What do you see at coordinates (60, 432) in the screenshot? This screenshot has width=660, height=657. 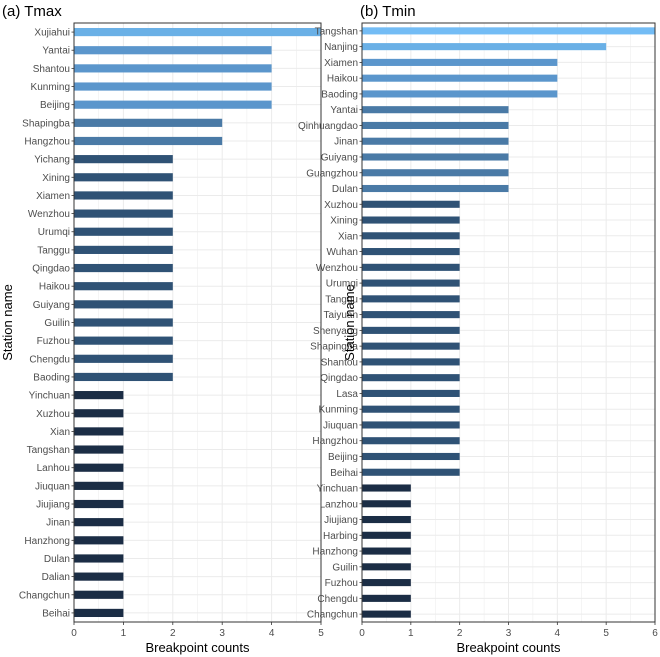 I see `category-label: Xian` at bounding box center [60, 432].